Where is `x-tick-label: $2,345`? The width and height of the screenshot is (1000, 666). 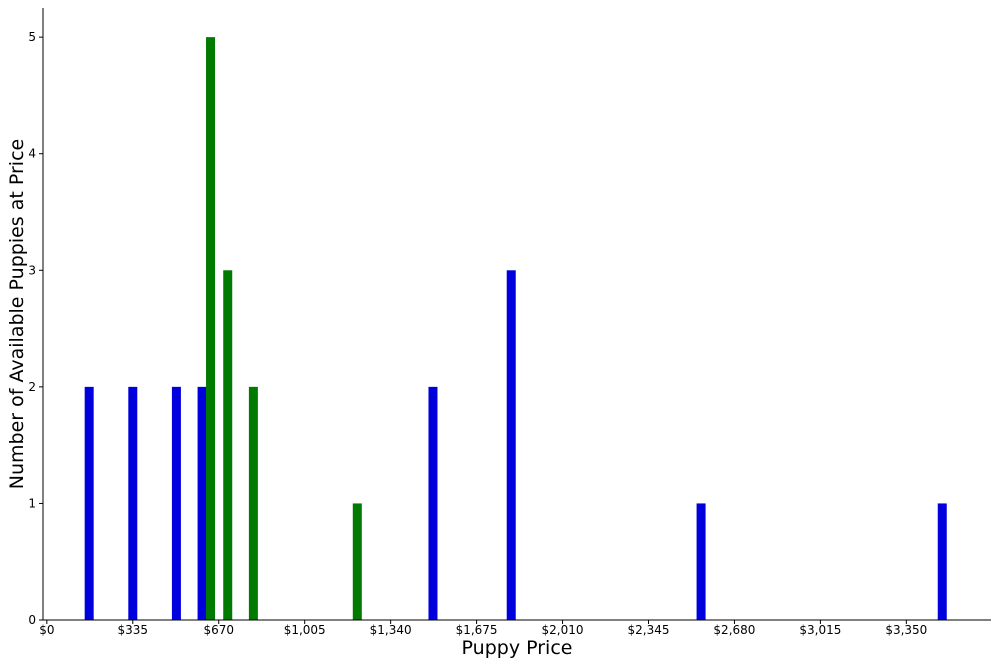
x-tick-label: $2,345 is located at coordinates (648, 630).